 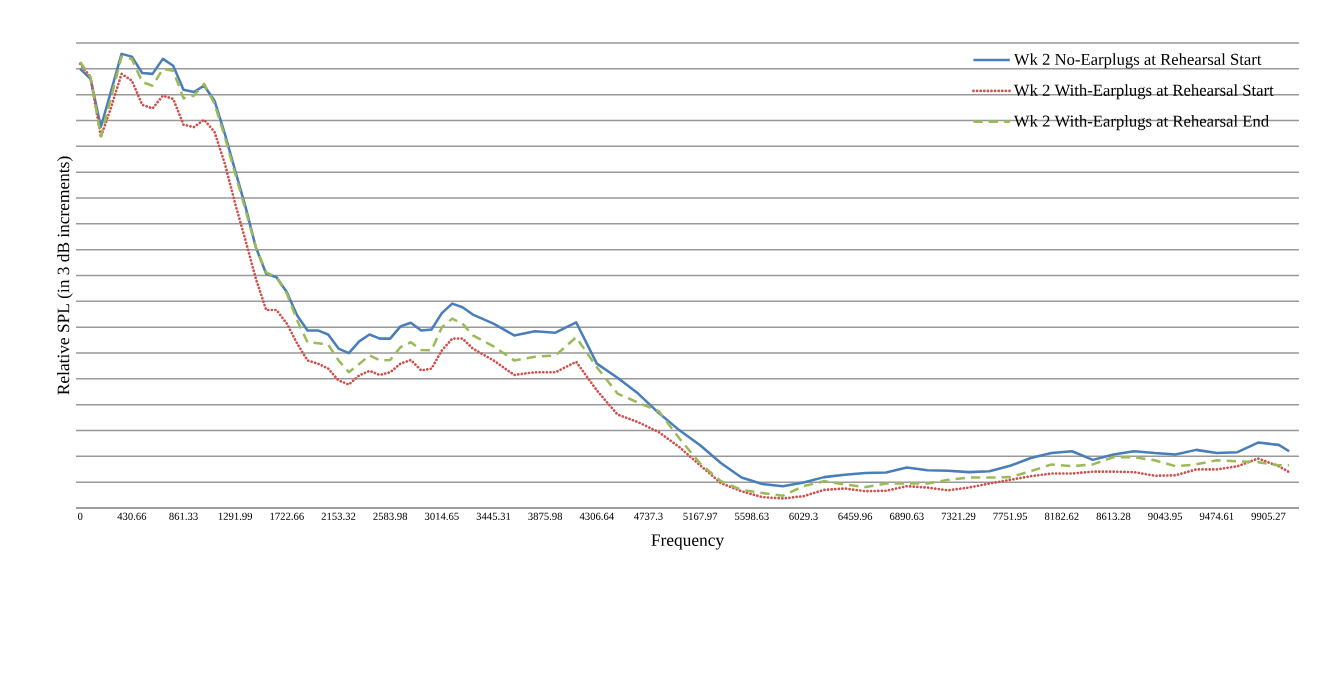 What do you see at coordinates (596, 516) in the screenshot?
I see `x-tick-label: 4306.64` at bounding box center [596, 516].